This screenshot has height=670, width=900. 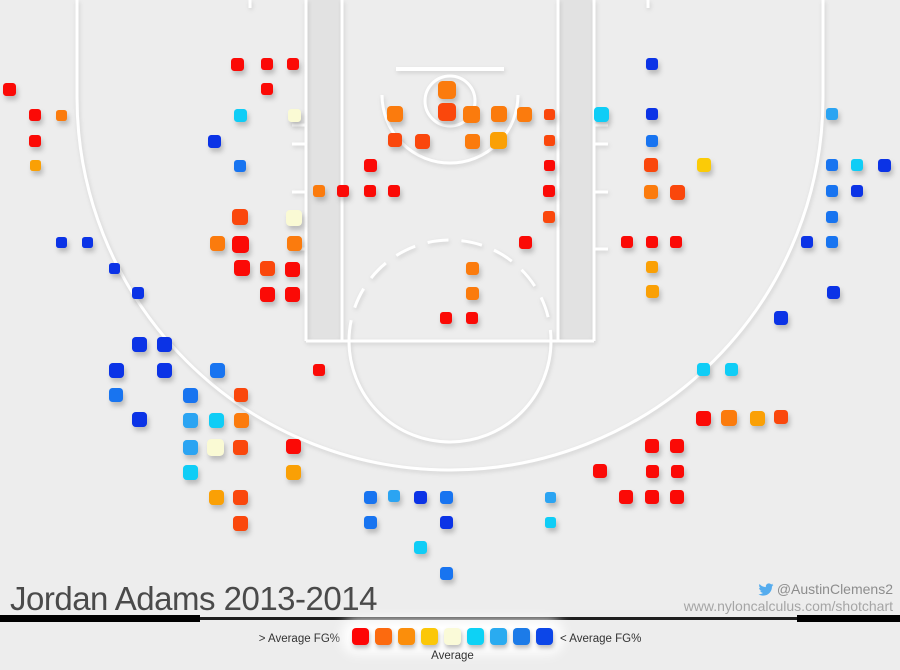 I want to click on legend-right-label: < Average FG%, so click(x=601, y=639).